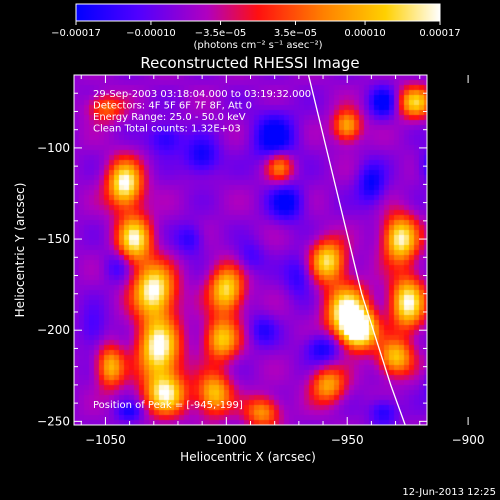  I want to click on x-tick-label: −1000, so click(226, 440).